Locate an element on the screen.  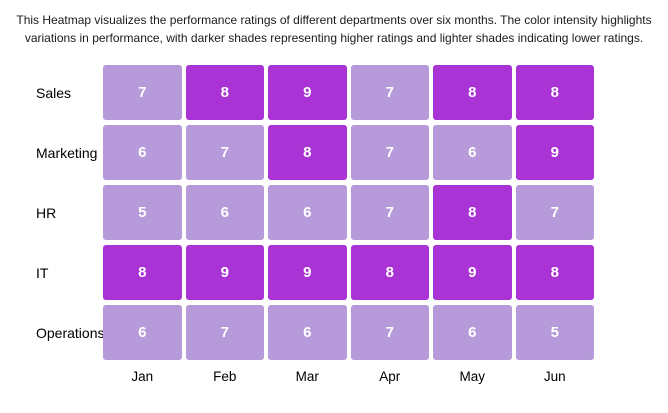
col-label-jun: Jun is located at coordinates (554, 376).